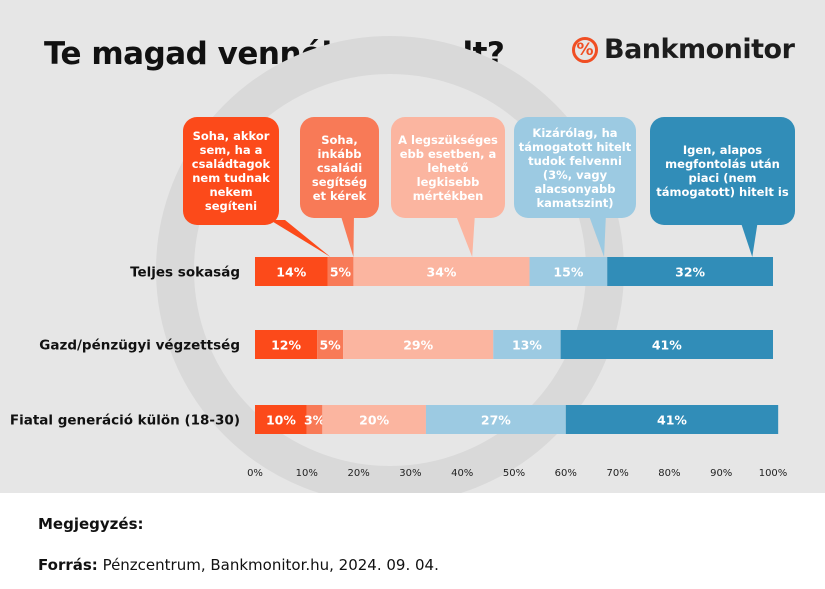 The image size is (825, 589). What do you see at coordinates (68, 565) in the screenshot?
I see `source-label: Forrás:` at bounding box center [68, 565].